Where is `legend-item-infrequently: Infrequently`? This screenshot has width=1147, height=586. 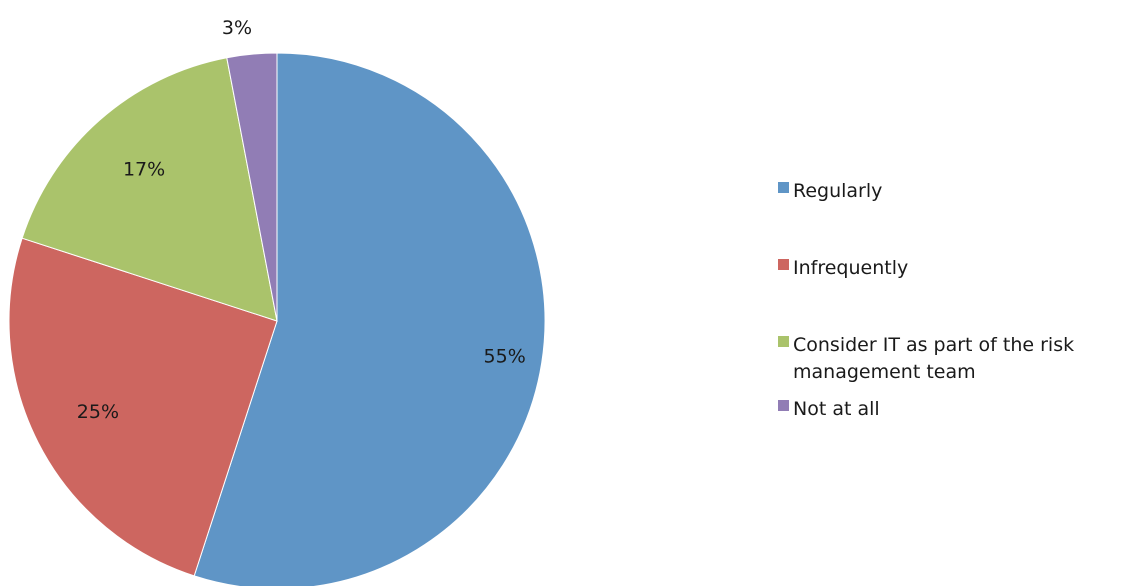
legend-item-infrequently: Infrequently is located at coordinates (958, 268).